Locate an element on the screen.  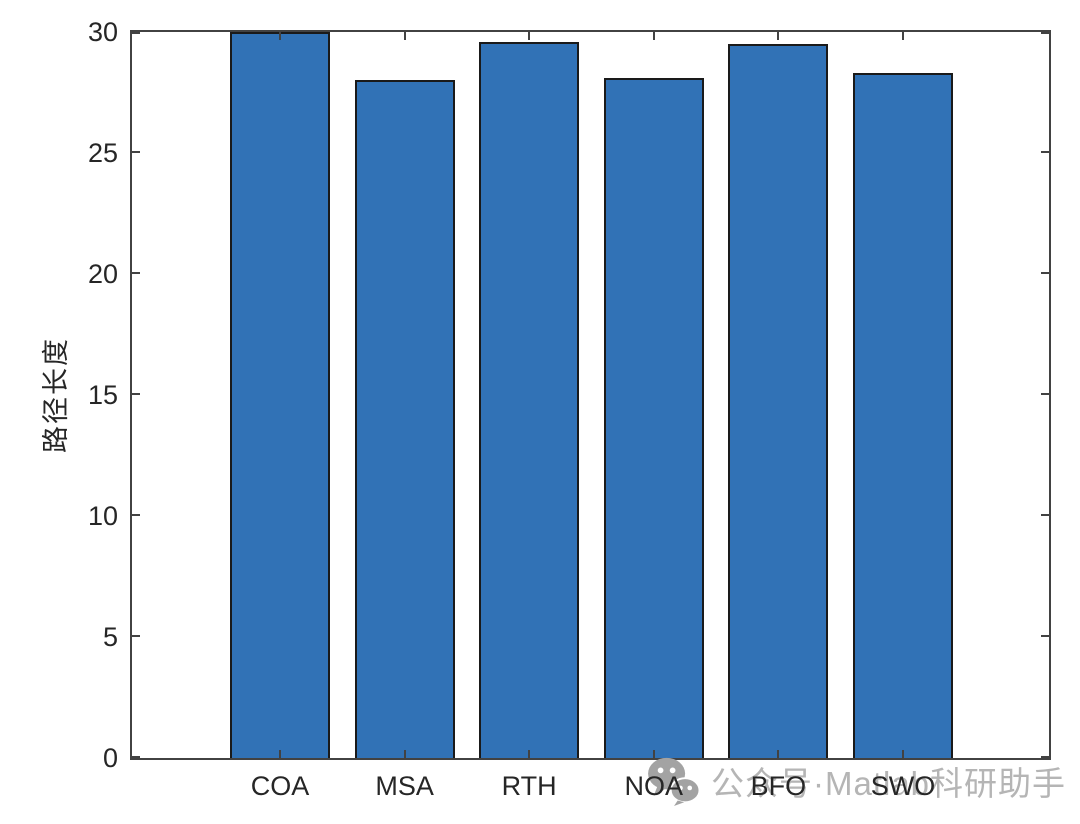
y-tick-label-20: 20 is located at coordinates (102, 274).